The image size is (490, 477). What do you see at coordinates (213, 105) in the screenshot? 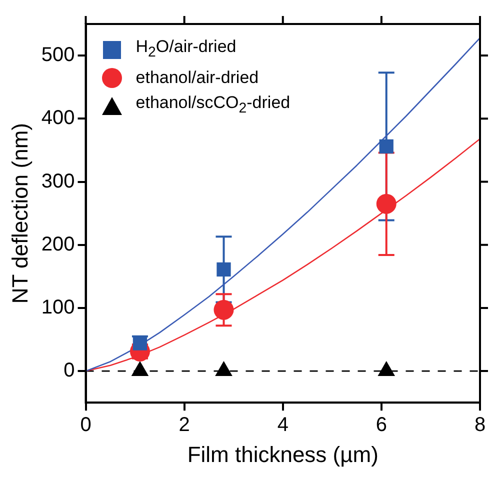
I see `legend-label: ethanol/scCO$_{2}$-dried` at bounding box center [213, 105].